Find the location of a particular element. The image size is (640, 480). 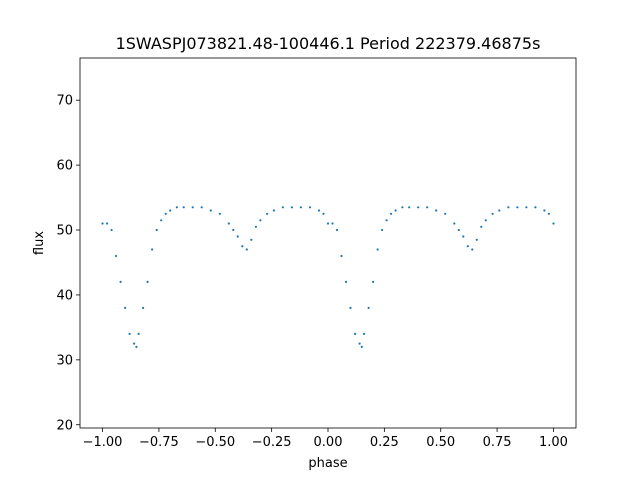

x-axis: −1.00 −0.75 −0.50 −0.25 0.00 0.25 0.50 0.75 1.00 is located at coordinates (325, 439).